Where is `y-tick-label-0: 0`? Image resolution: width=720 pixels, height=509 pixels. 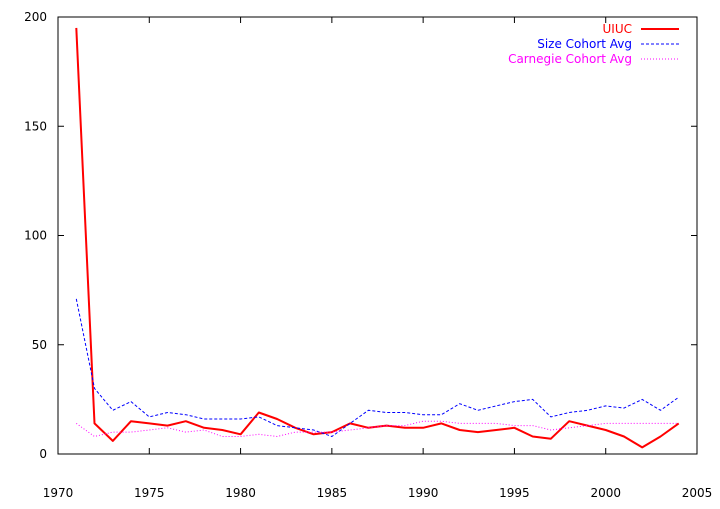 y-tick-label-0: 0 is located at coordinates (43, 454).